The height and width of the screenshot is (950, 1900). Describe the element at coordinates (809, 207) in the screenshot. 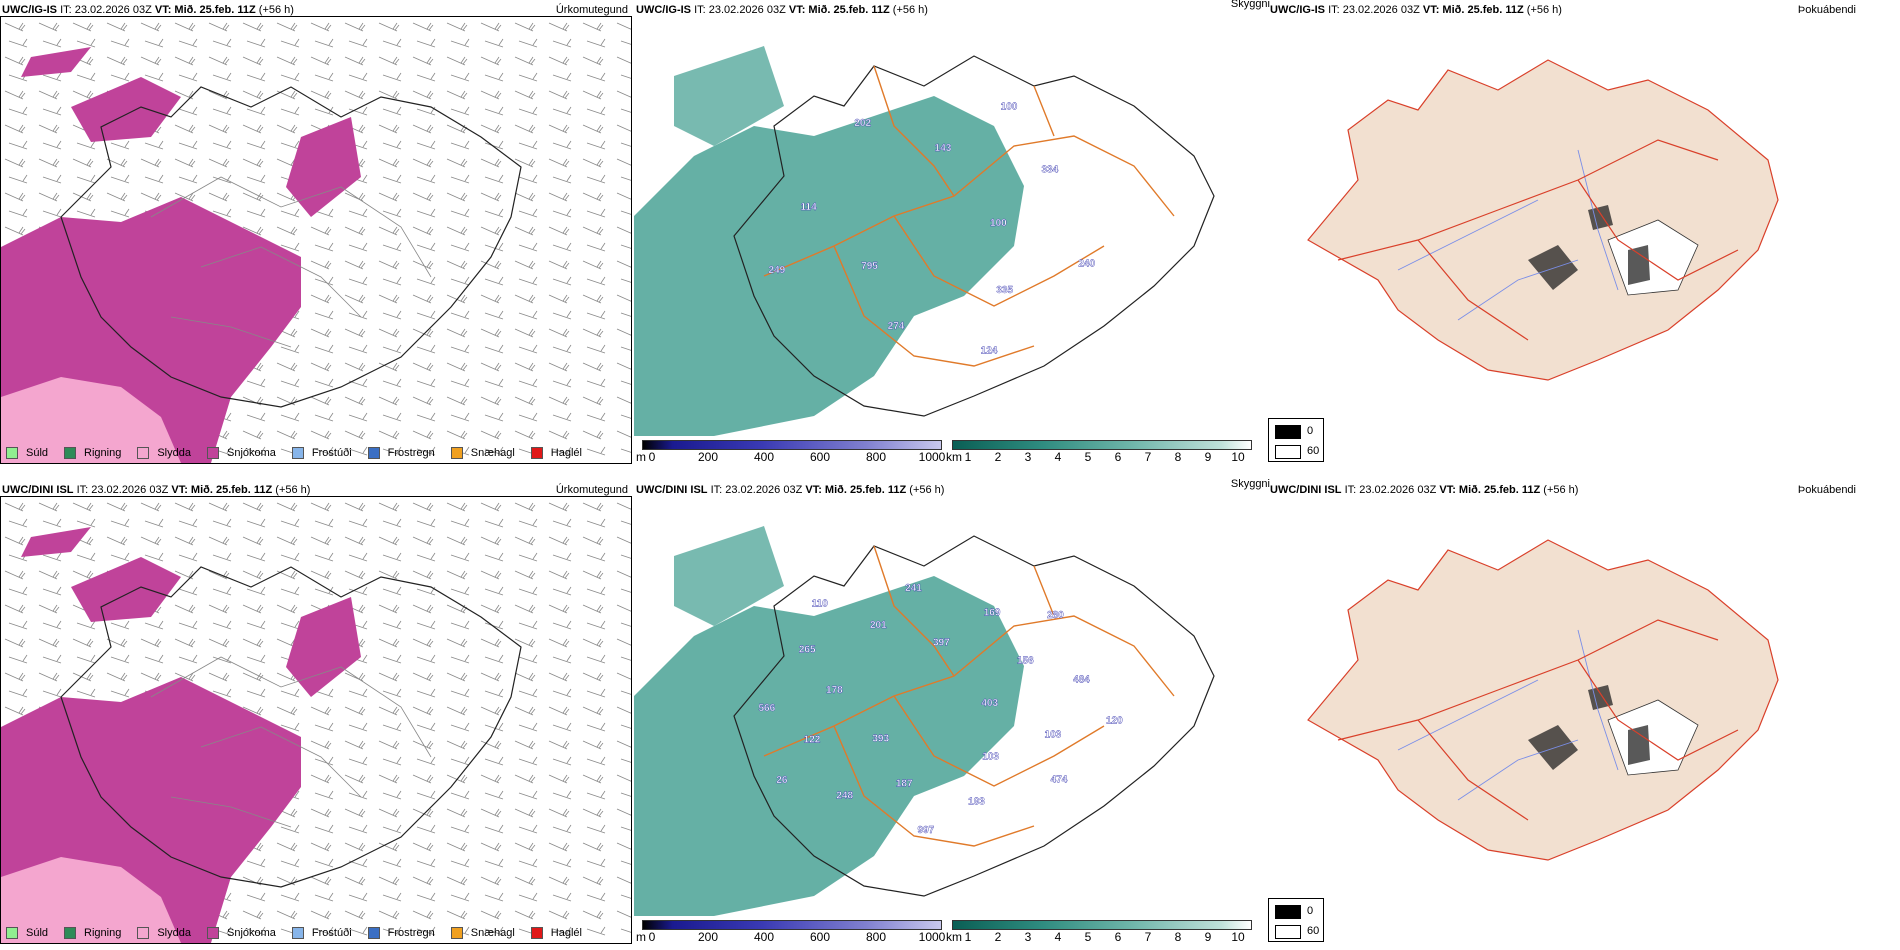

I see `cloud-base-label: 114` at that location.